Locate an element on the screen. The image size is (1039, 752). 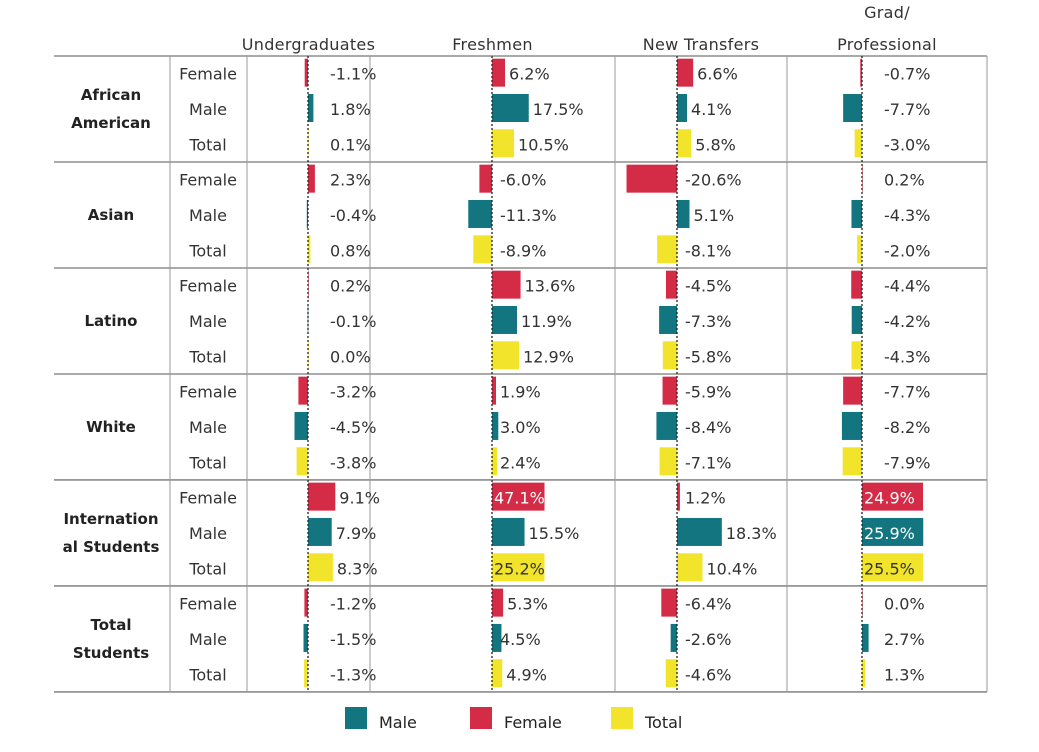
bar-asian-total-freshmen is located at coordinates (482, 249).